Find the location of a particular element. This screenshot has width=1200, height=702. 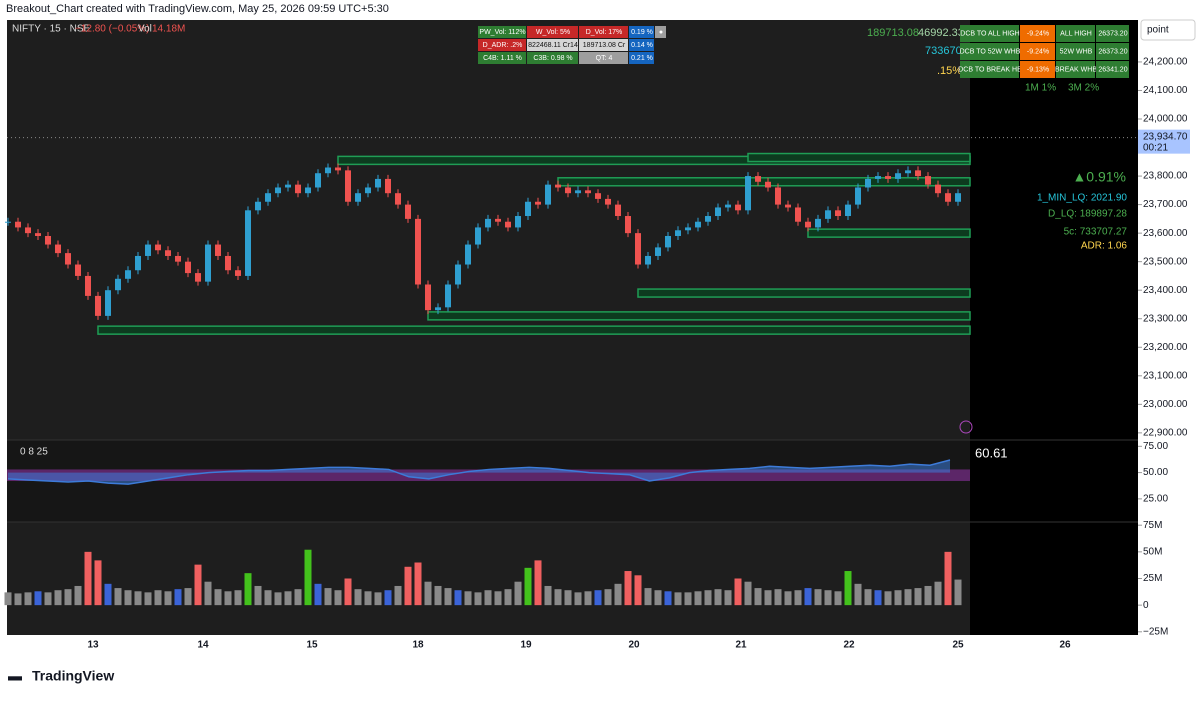

x-tick-label: 26 is located at coordinates (1065, 645).